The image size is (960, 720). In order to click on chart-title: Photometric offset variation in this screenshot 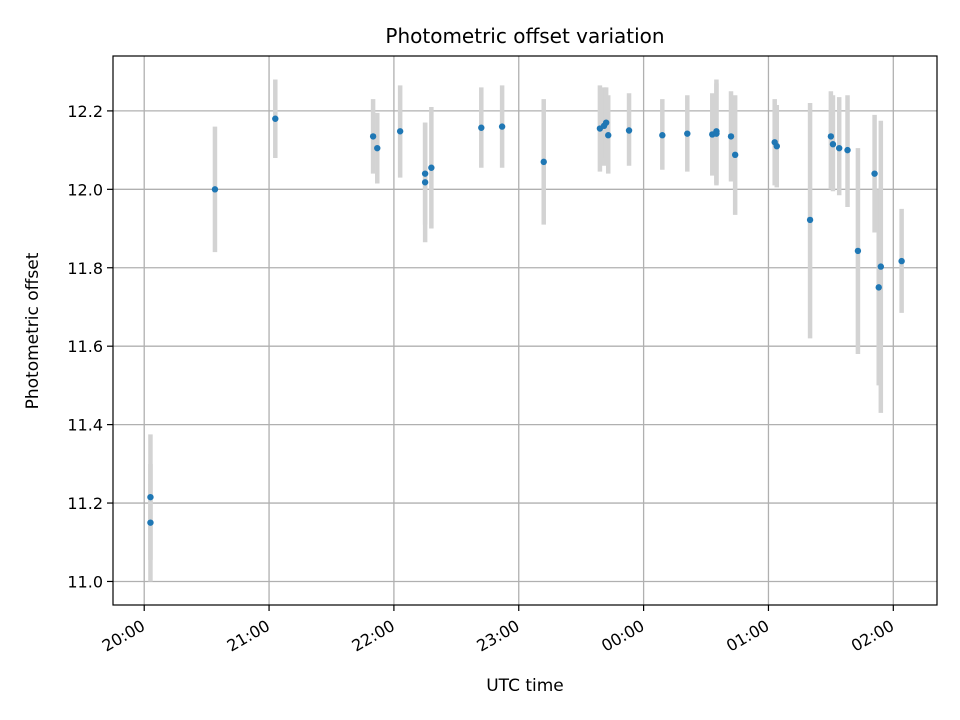, I will do `click(524, 36)`.